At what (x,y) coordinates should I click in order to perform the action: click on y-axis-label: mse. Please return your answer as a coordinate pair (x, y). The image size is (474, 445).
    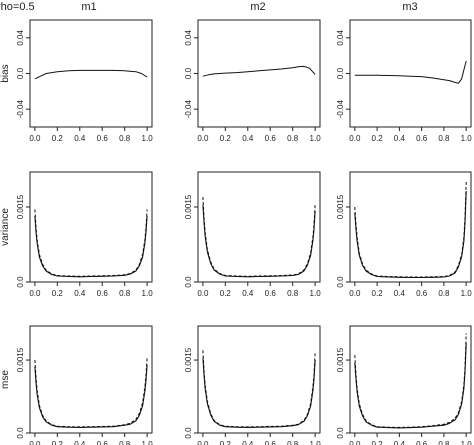
    Looking at the image, I should click on (5, 379).